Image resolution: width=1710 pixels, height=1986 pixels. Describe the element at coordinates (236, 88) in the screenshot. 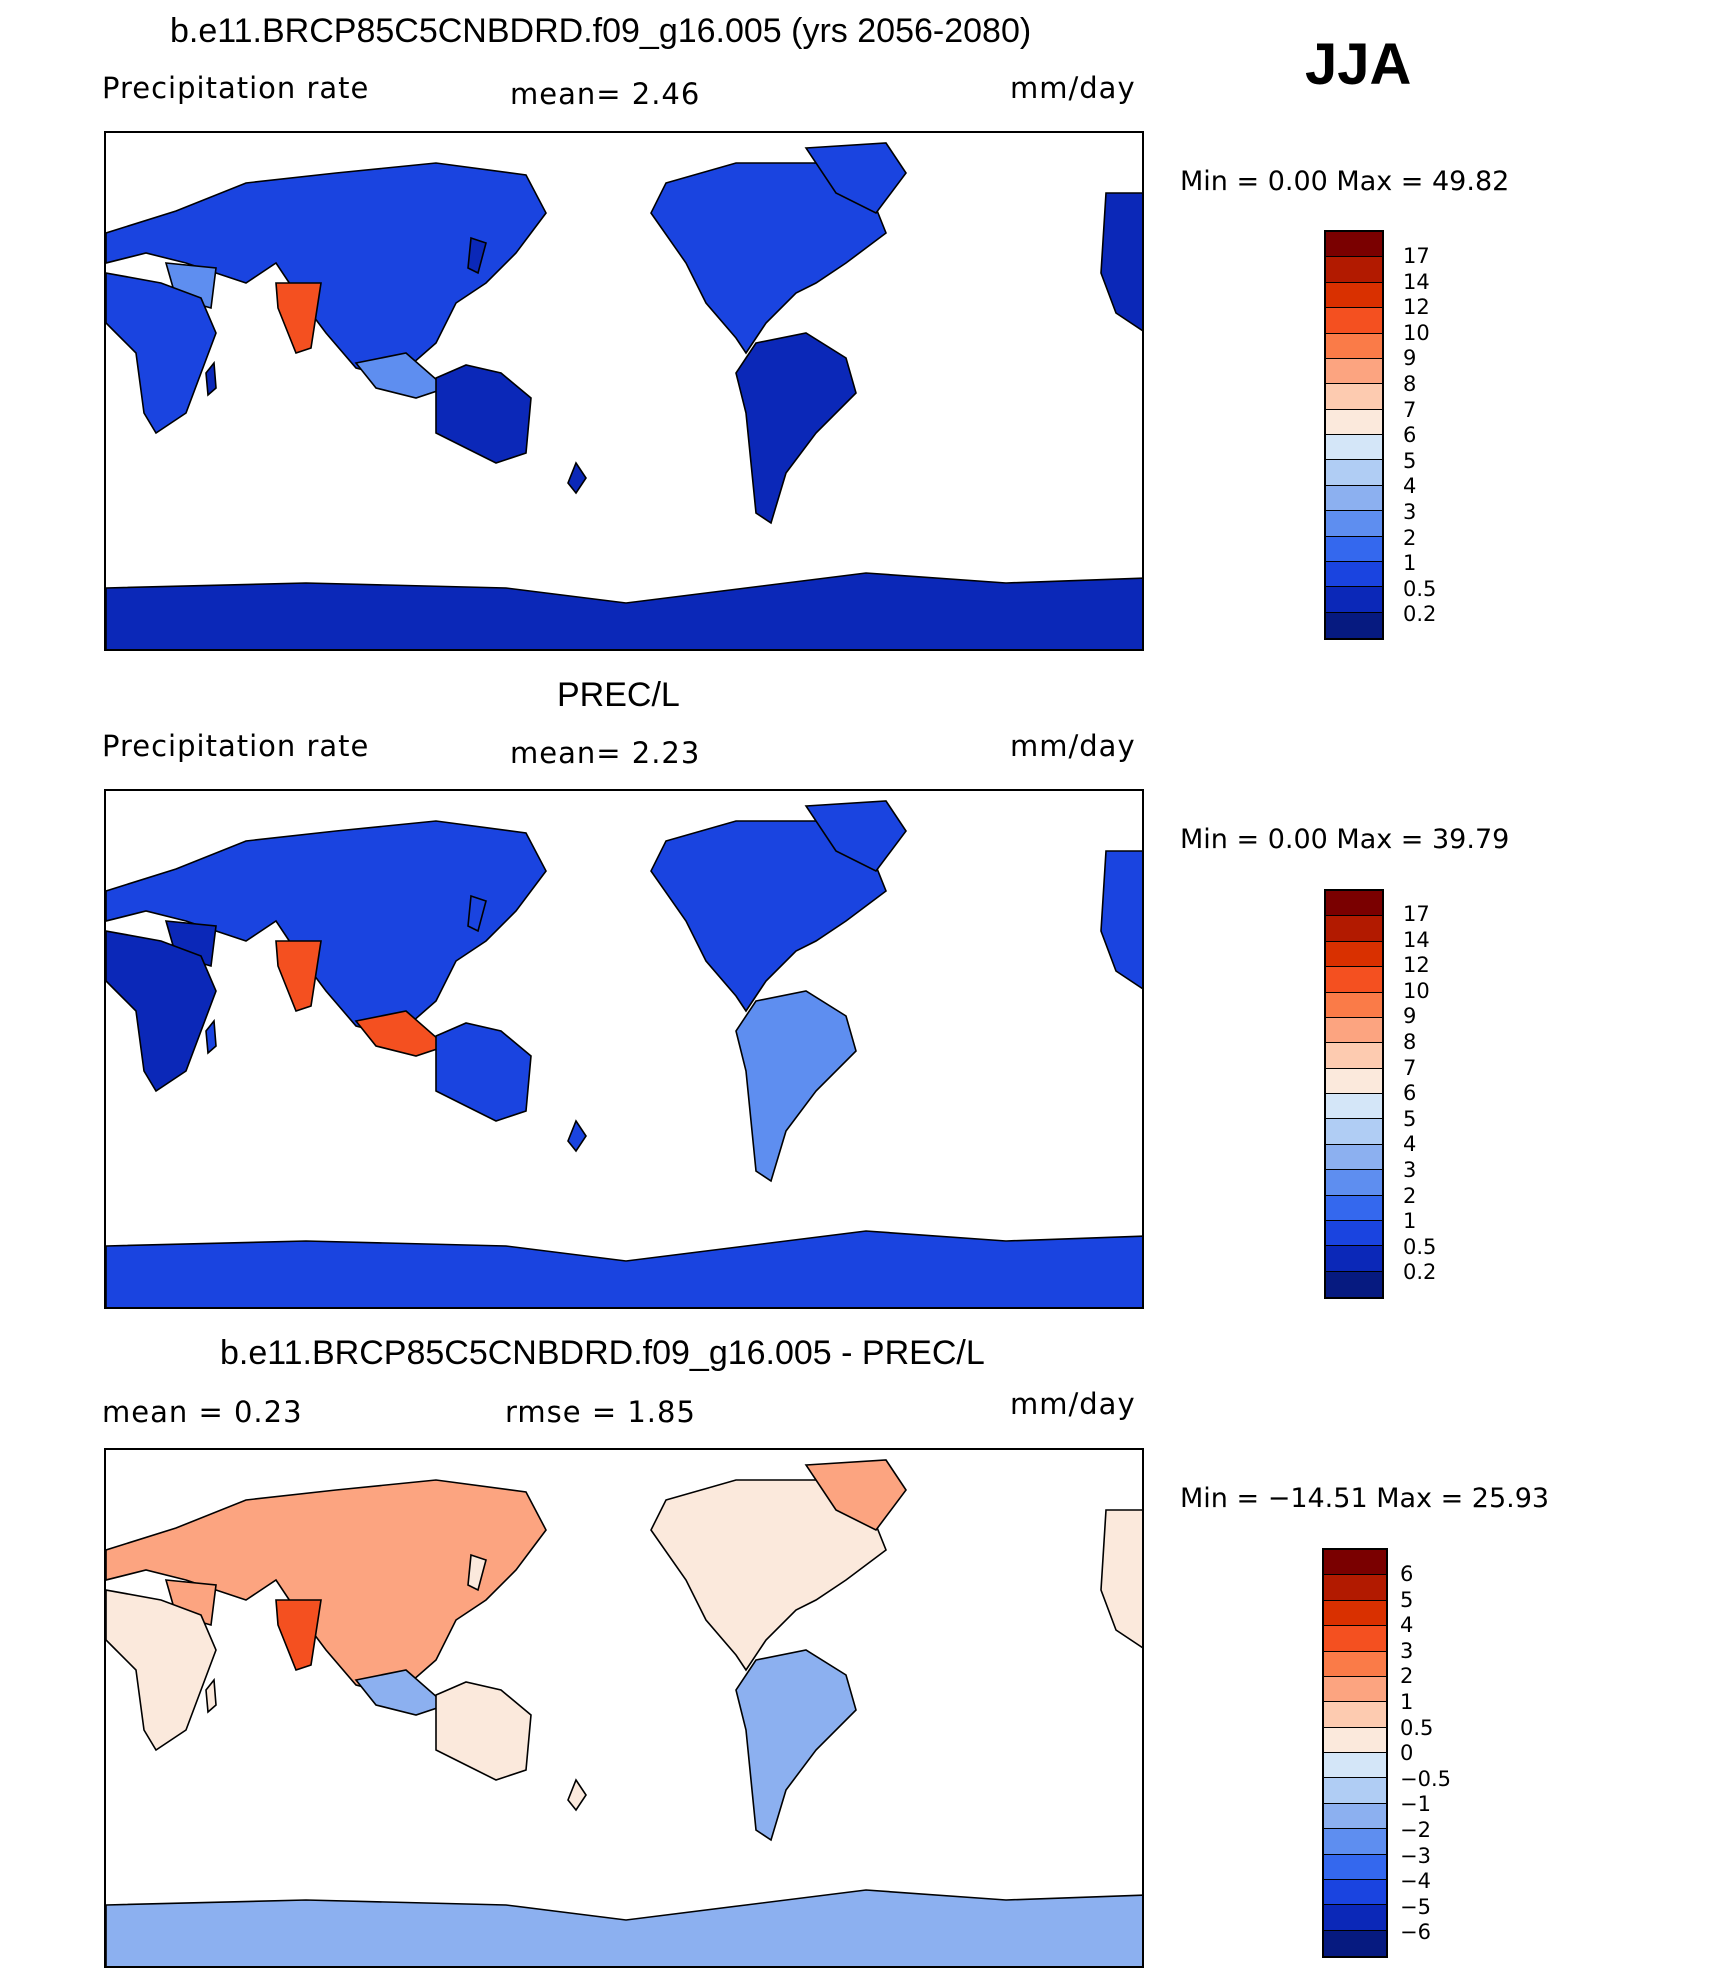

I see `panel1-variable-label: Precipitation rate` at that location.